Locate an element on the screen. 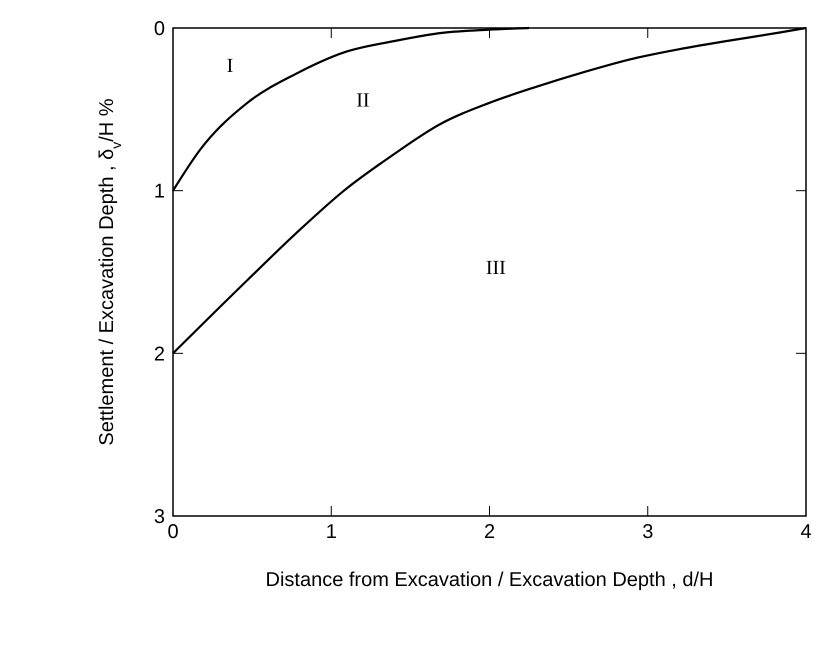  y-tick-label: 1 is located at coordinates (159, 191).